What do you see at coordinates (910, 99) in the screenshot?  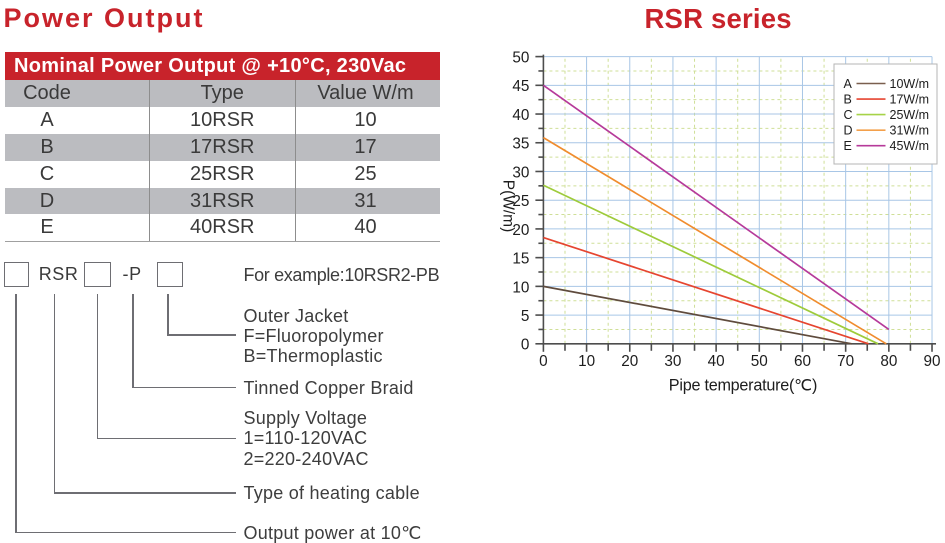 I see `svg-text: 17W/m` at bounding box center [910, 99].